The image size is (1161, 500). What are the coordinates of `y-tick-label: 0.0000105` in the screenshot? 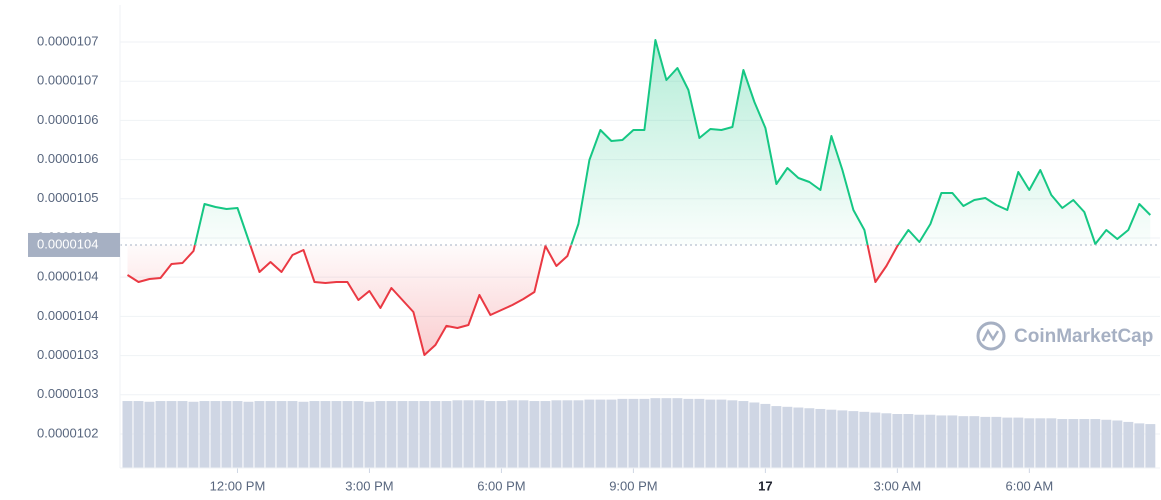 It's located at (67, 197).